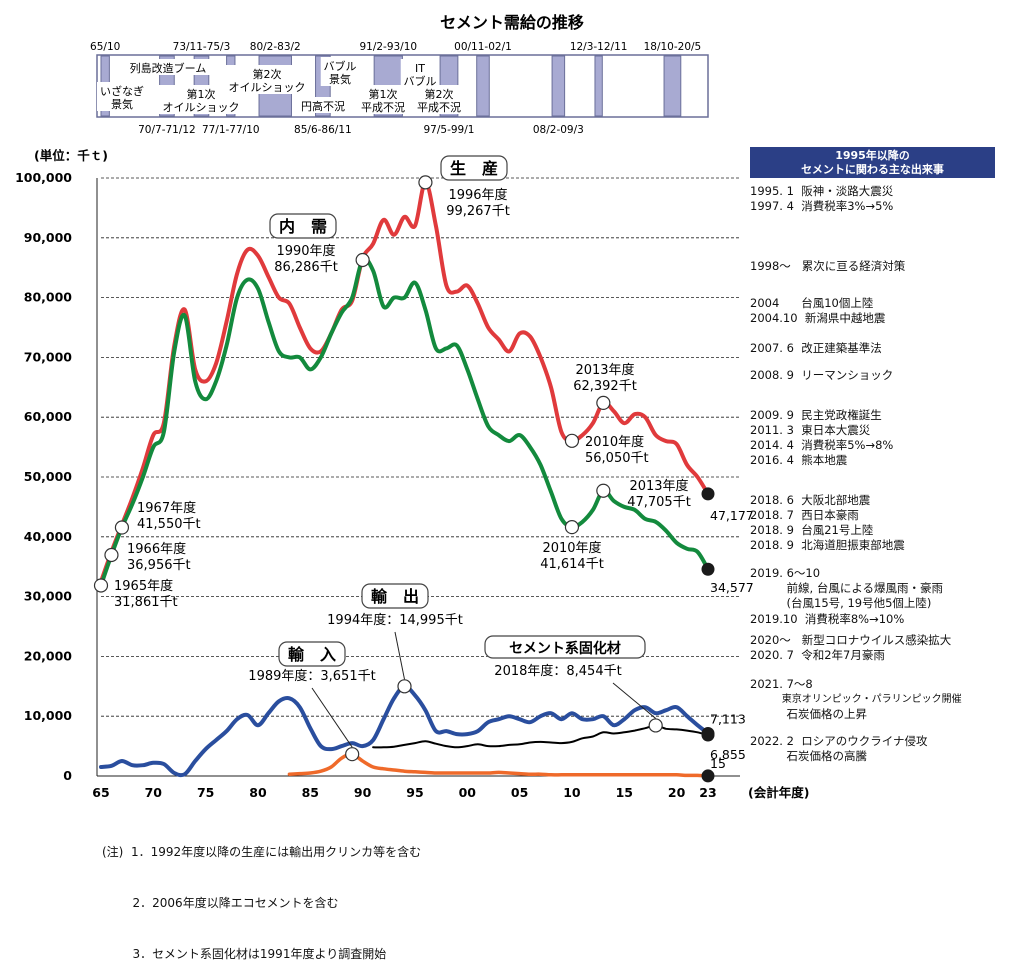 This screenshot has height=980, width=1025. Describe the element at coordinates (822, 445) in the screenshot. I see `event-item: 2014. 4 消費税率5%→8%` at that location.